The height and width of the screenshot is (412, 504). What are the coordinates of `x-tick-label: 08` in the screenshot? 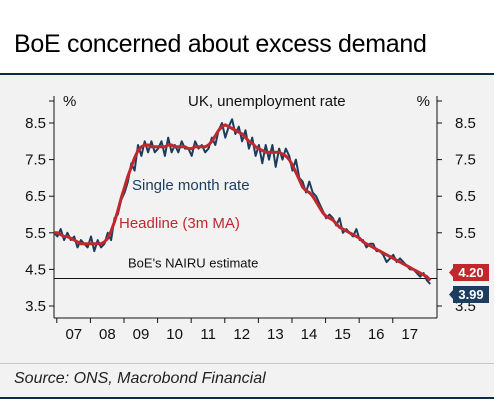 It's located at (107, 334).